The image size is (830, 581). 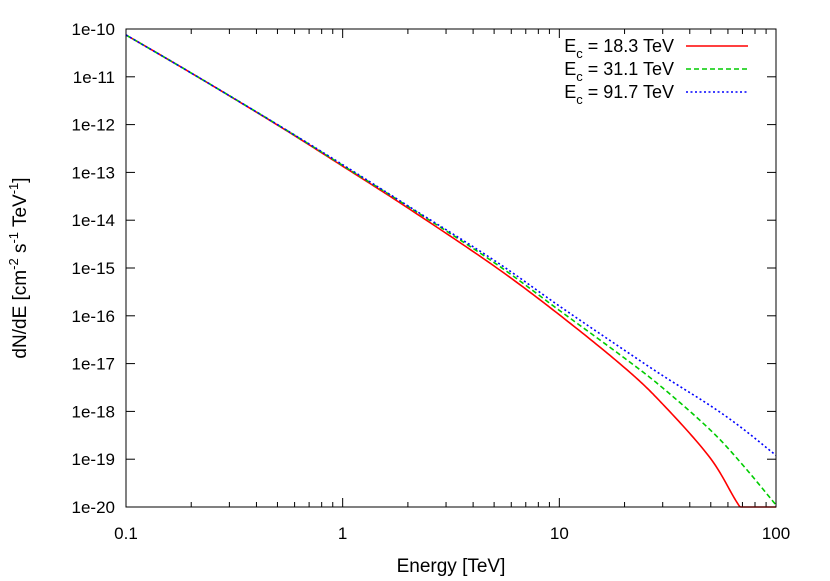 I want to click on y-tick-label: 1e-11, so click(x=94, y=77).